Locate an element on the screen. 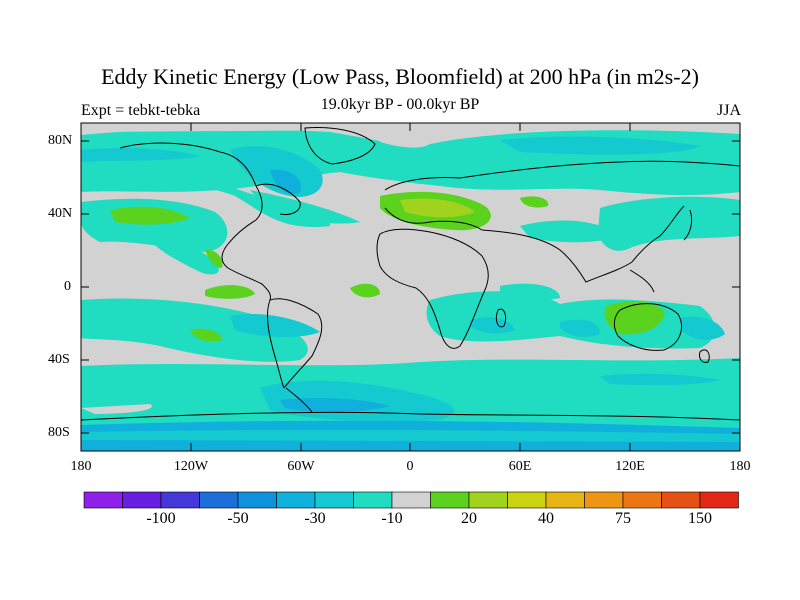 The height and width of the screenshot is (600, 800). colorbar-label: -30 is located at coordinates (315, 518).